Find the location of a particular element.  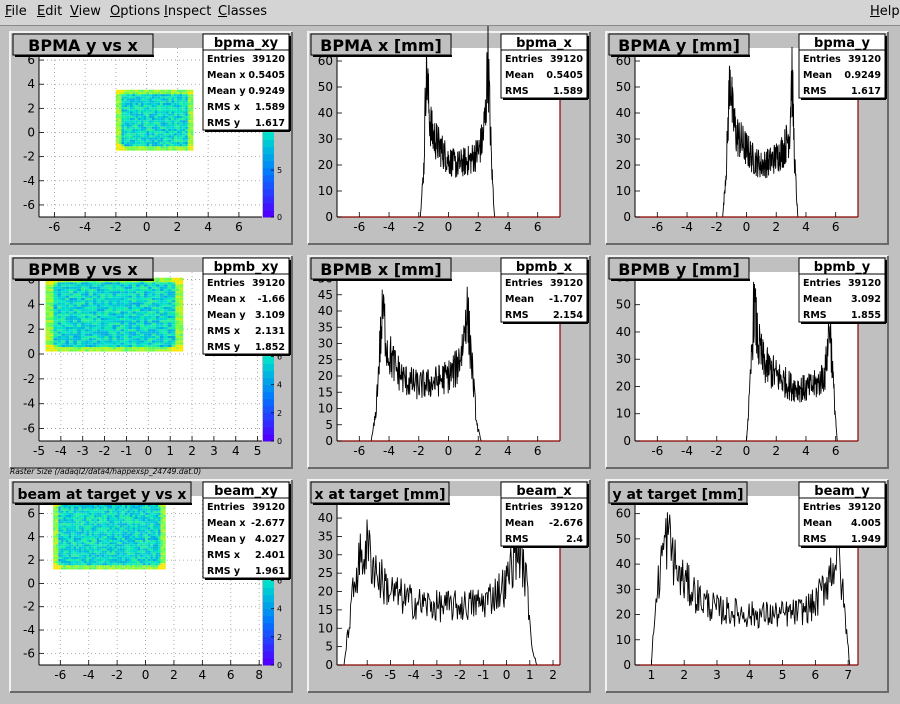

y-tick-label: 0 is located at coordinates (627, 665).